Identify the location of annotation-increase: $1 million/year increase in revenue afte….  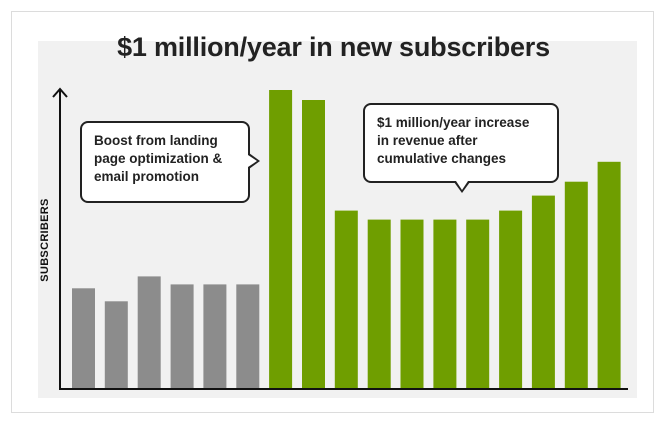
(461, 148).